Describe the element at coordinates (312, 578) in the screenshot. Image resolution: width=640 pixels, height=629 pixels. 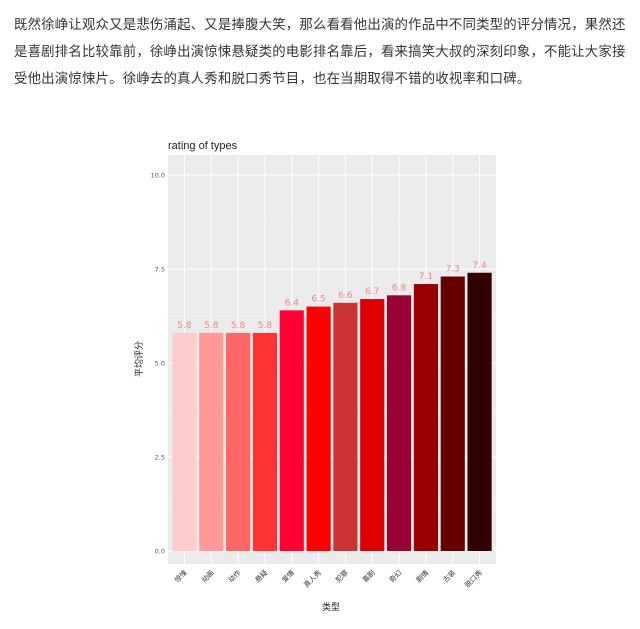
I see `x-tick-label-6: 真人秀` at that location.